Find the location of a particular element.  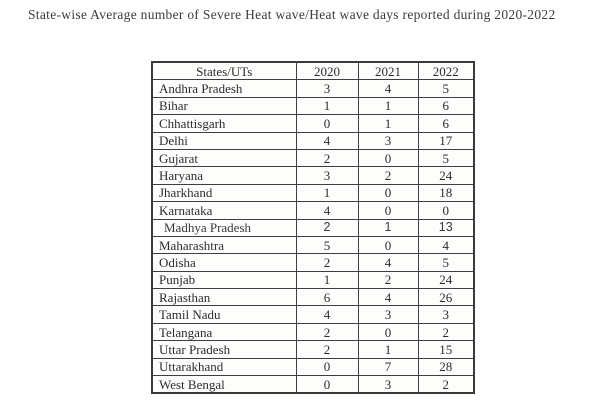

table-row: Uttar Pradesh 2 1 15 is located at coordinates (313, 349).